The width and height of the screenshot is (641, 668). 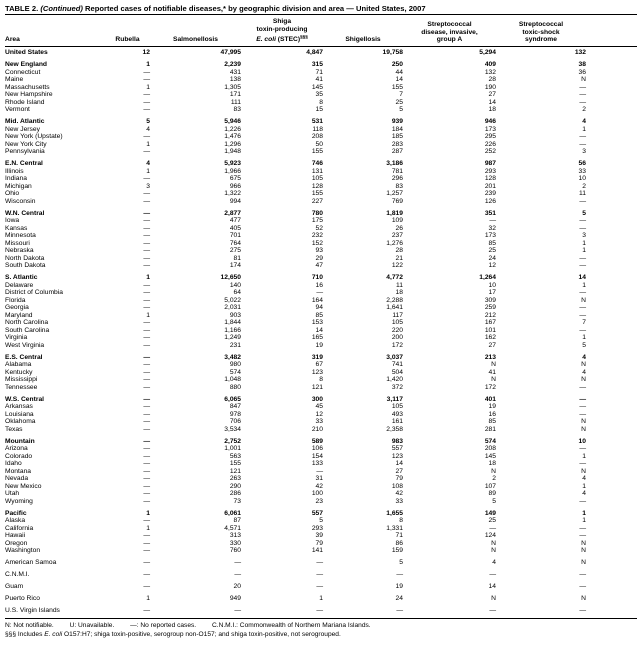 I want to click on table-row: Arizona — 1,001 106 557 208 —, so click(x=321, y=449).